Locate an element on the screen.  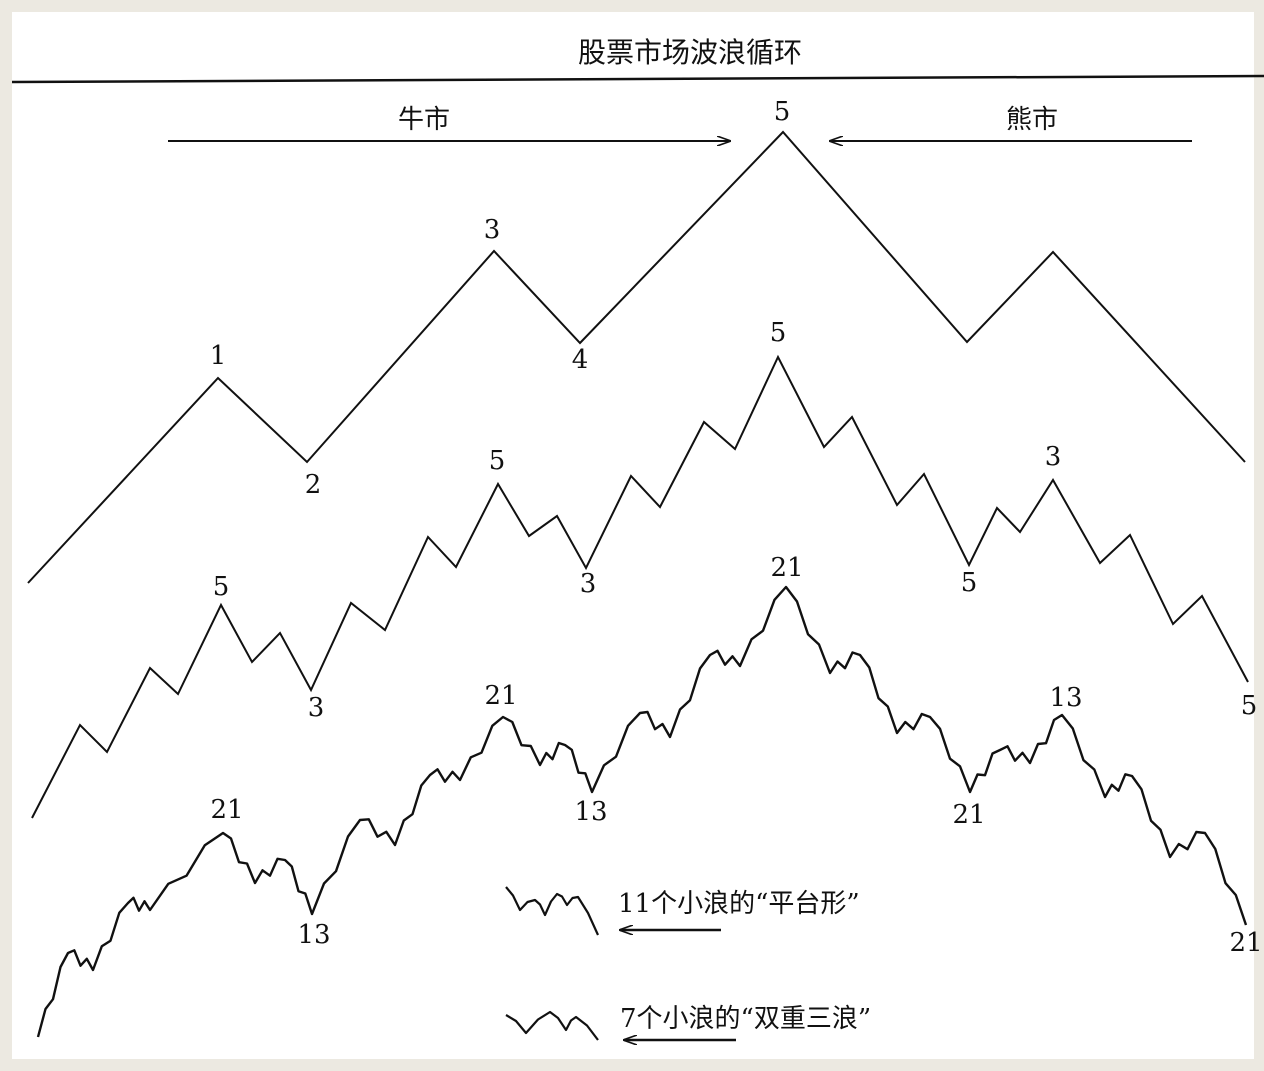
wave-label-mid-5e: 5 is located at coordinates (1249, 706).